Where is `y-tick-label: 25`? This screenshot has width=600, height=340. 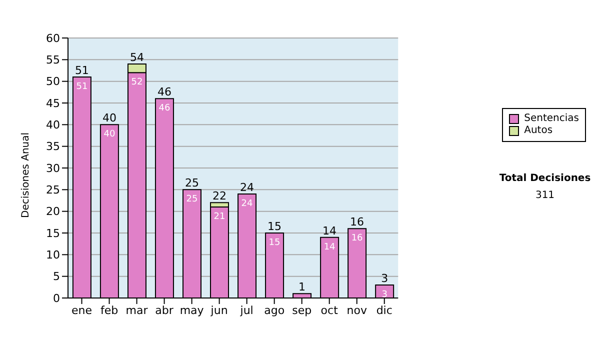
y-tick-label: 25 is located at coordinates (53, 190).